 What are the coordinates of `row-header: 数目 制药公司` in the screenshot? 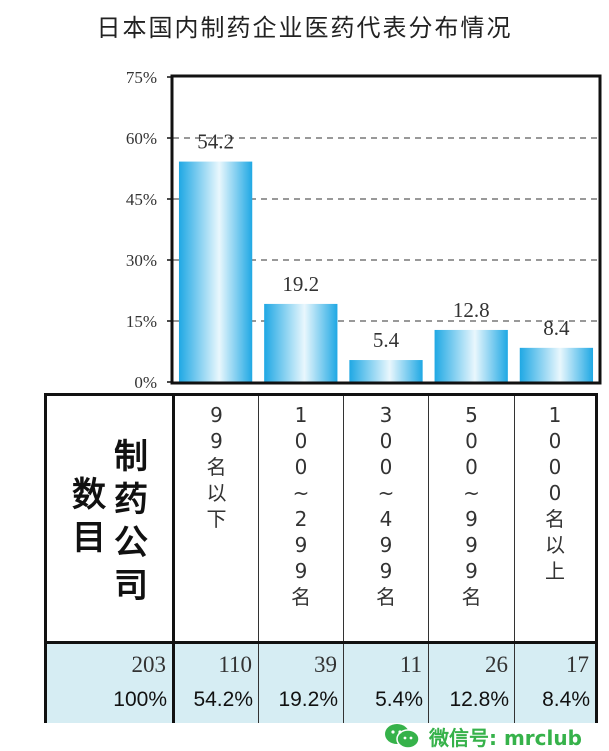 It's located at (109, 518).